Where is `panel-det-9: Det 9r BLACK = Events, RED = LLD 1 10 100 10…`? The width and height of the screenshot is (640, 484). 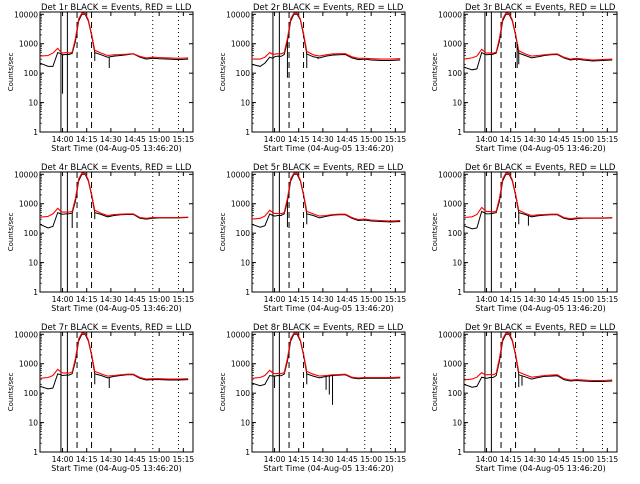
panel-det-9: Det 9r BLACK = Events, RED = LLD 1 10 100 10… is located at coordinates (524, 398).